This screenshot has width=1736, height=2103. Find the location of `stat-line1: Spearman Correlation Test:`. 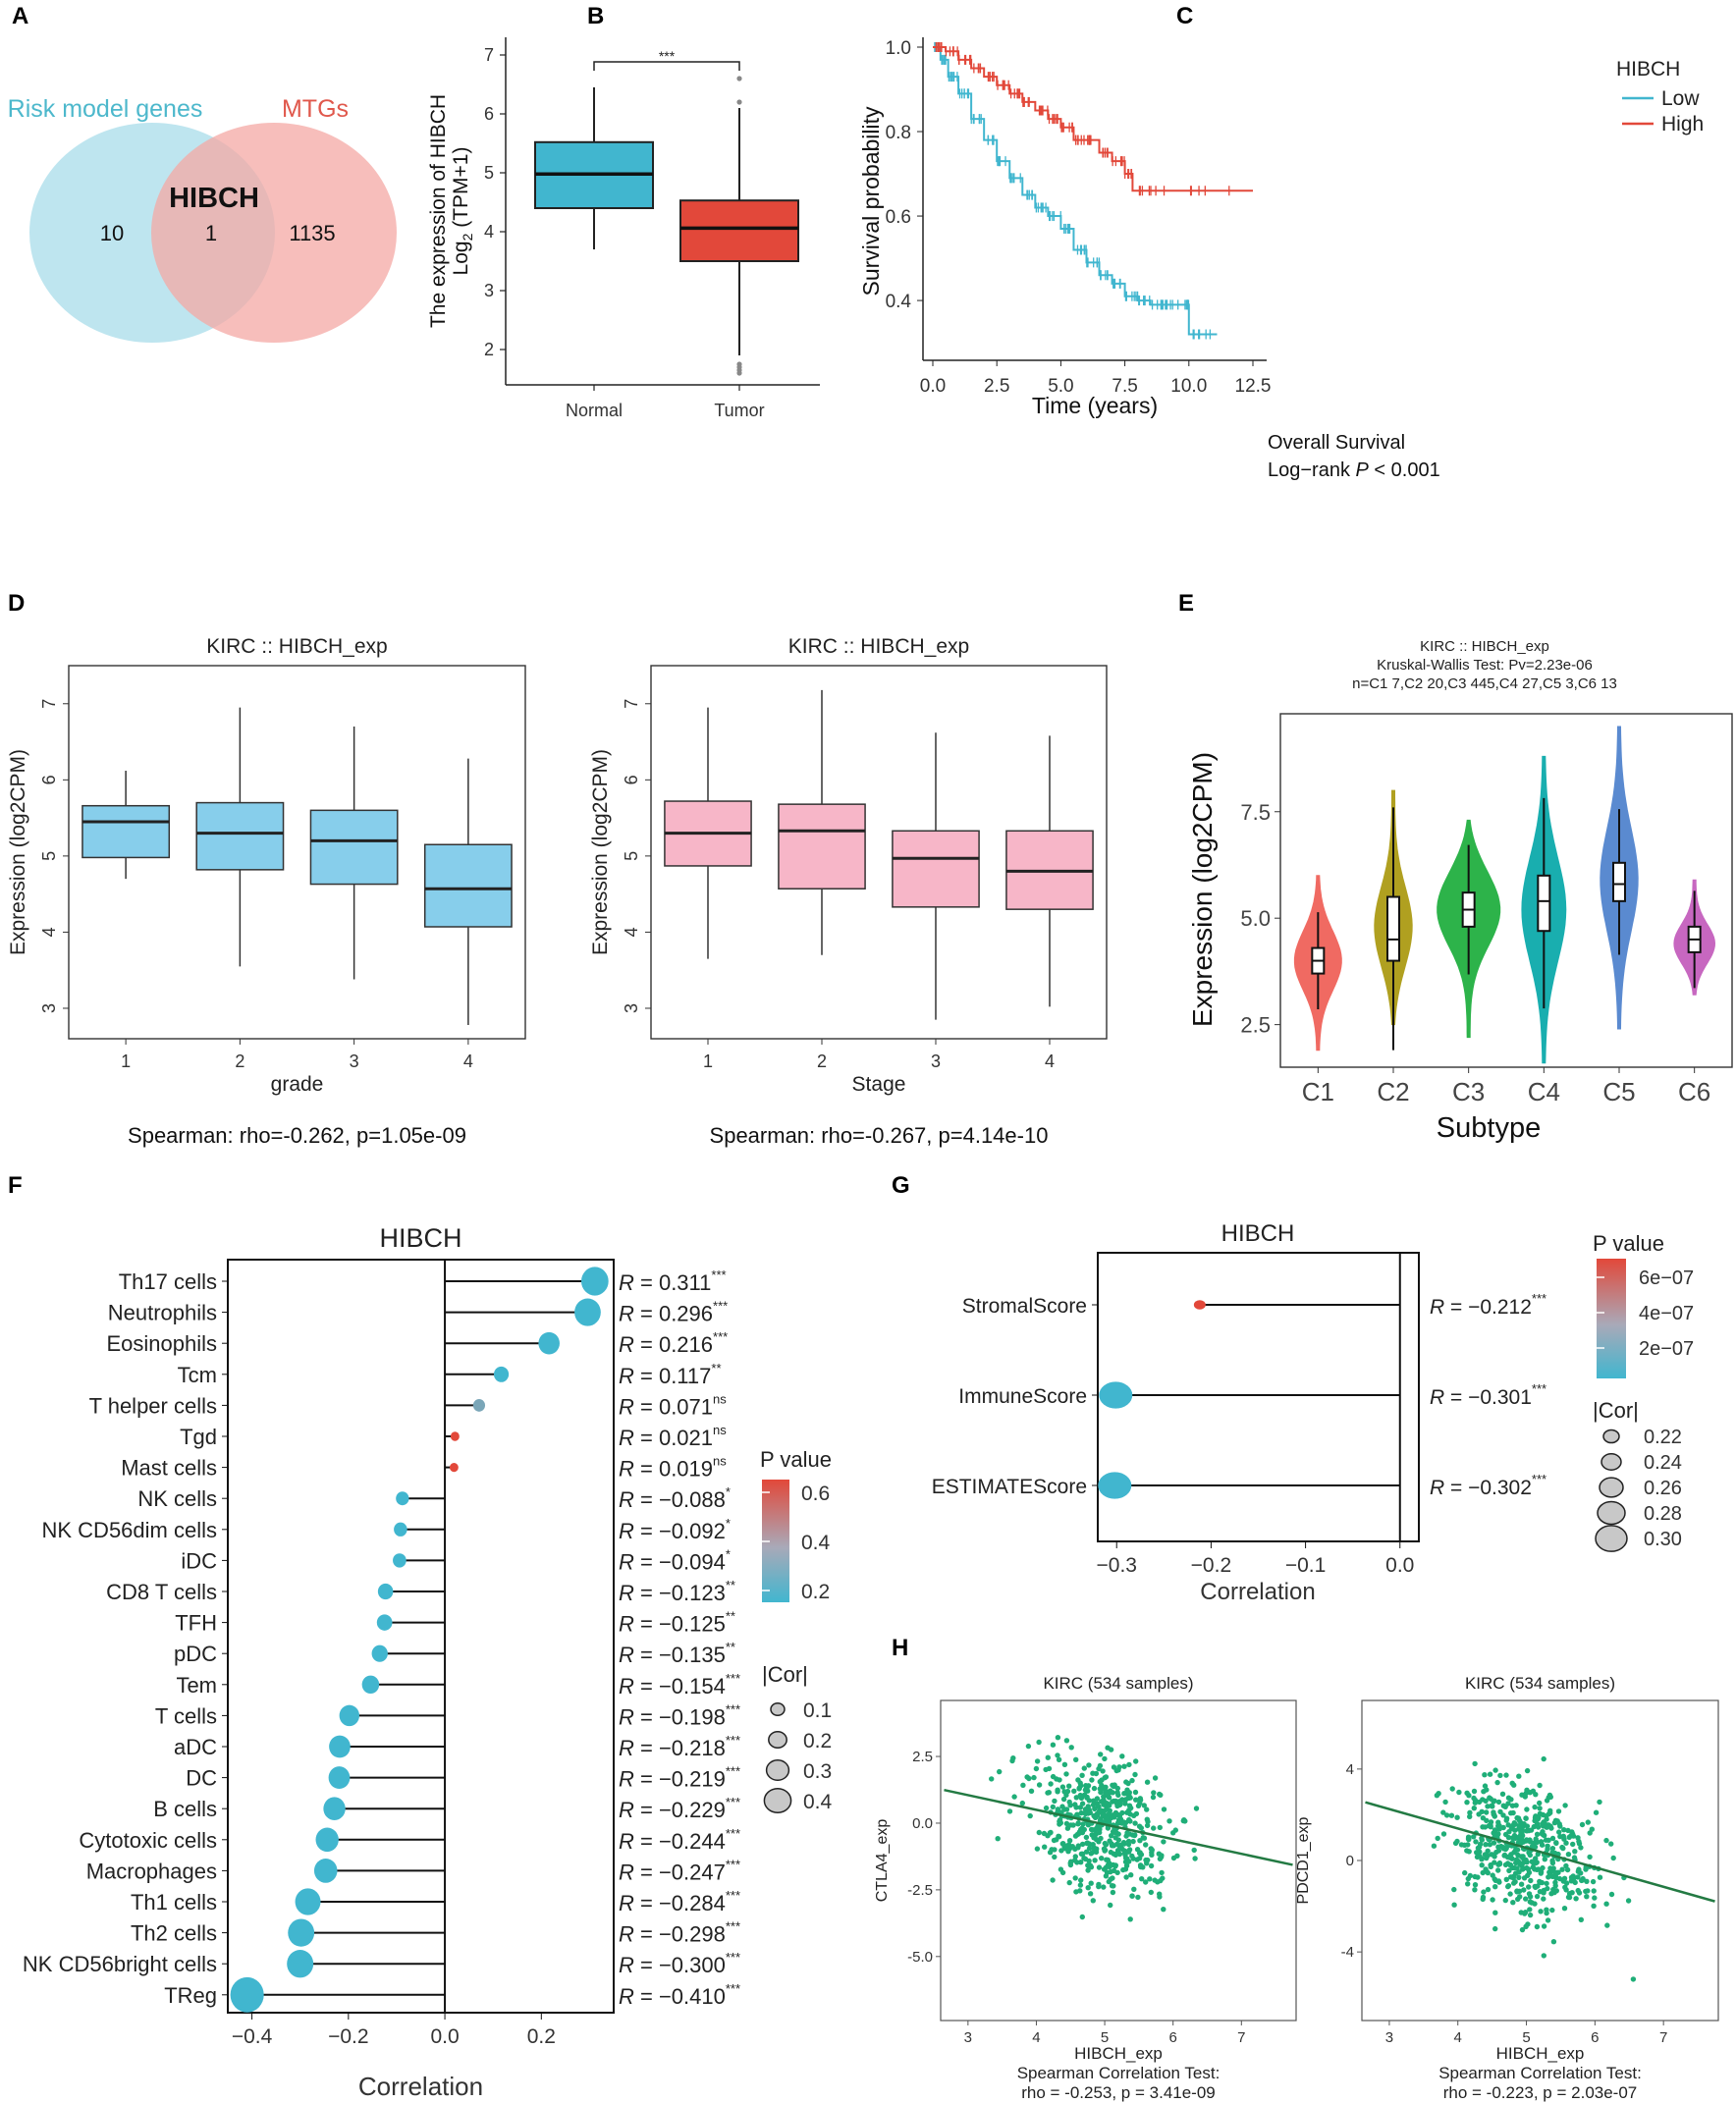

stat-line1: Spearman Correlation Test: is located at coordinates (1540, 2073).